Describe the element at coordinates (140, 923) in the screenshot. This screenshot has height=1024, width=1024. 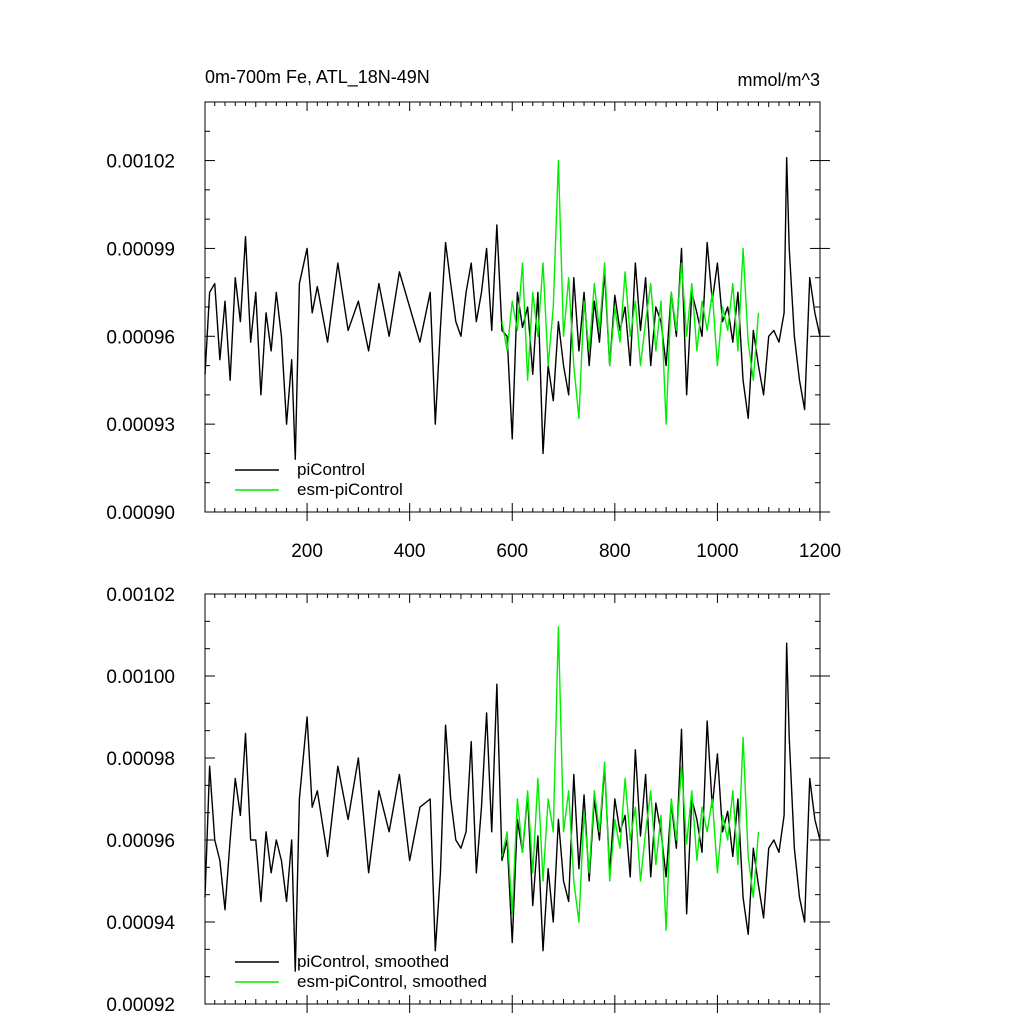
I see `y-tick-label: 0.00094` at that location.